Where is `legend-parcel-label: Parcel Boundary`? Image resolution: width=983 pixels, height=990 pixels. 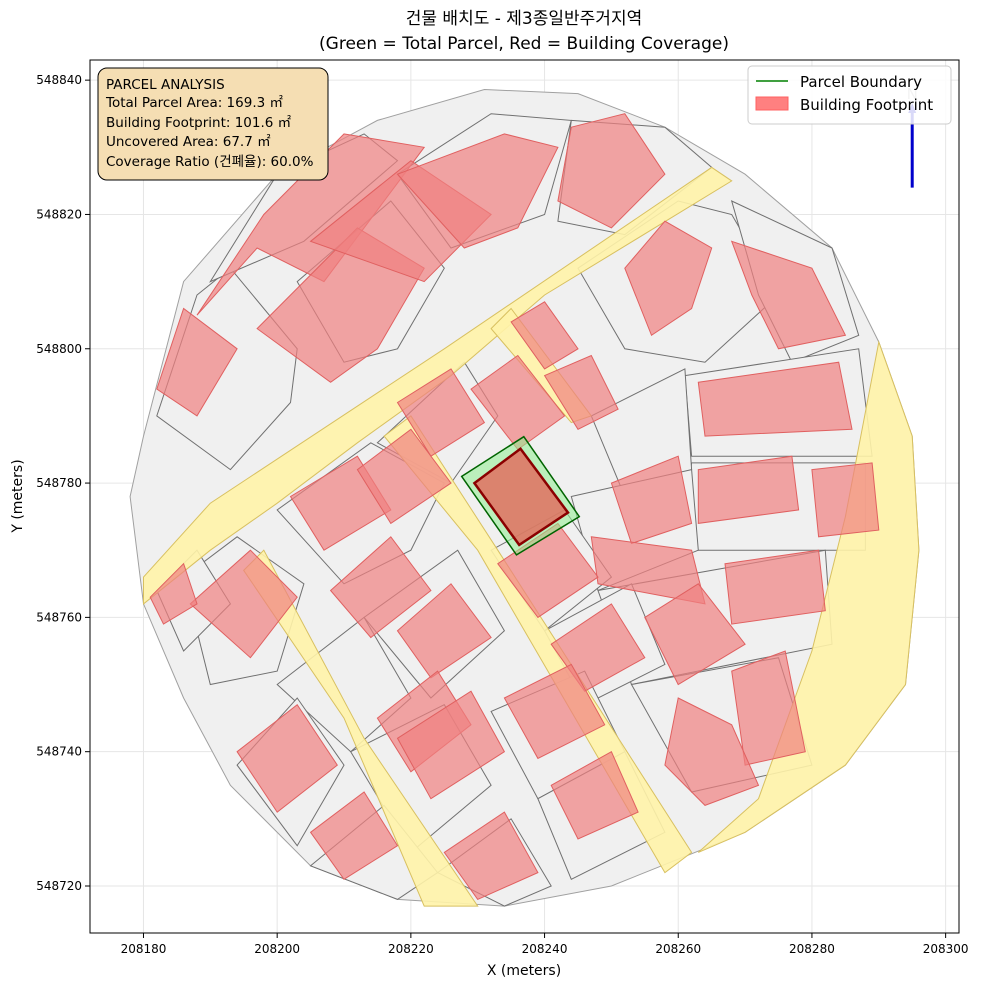 legend-parcel-label: Parcel Boundary is located at coordinates (861, 82).